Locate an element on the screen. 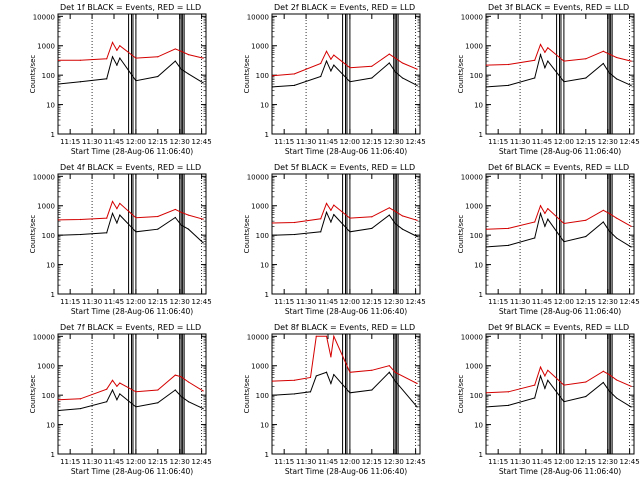  x-tick-label: 11:45 is located at coordinates (114, 142).